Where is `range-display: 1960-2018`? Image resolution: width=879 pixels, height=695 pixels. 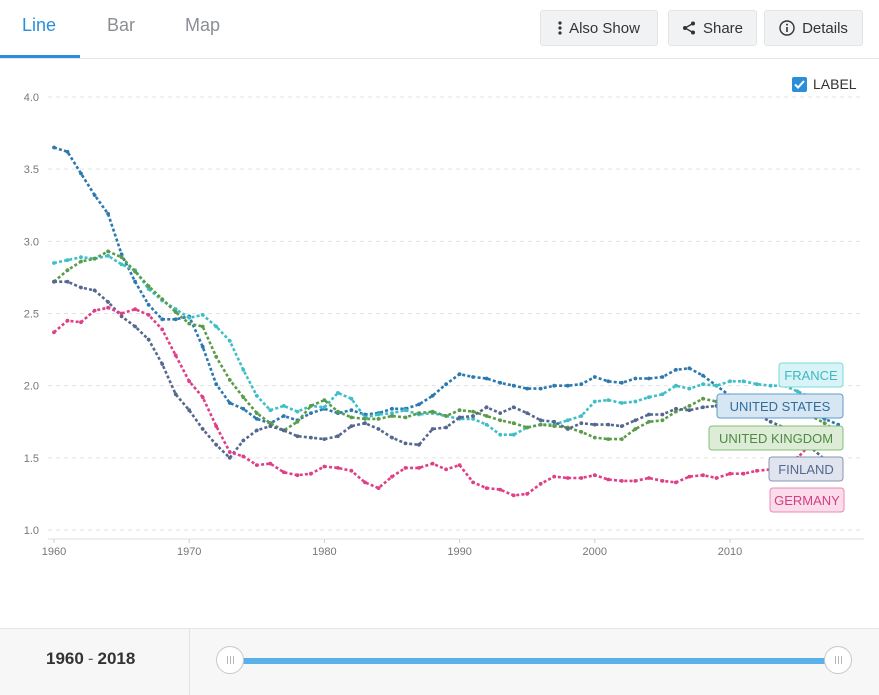
range-display: 1960-2018 is located at coordinates (90, 659).